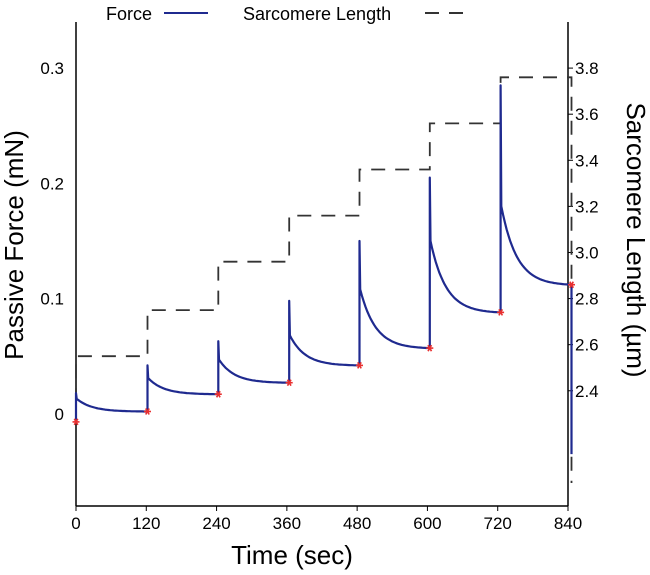 This screenshot has height=575, width=650. I want to click on right-y-tick-label: 3.6, so click(587, 114).